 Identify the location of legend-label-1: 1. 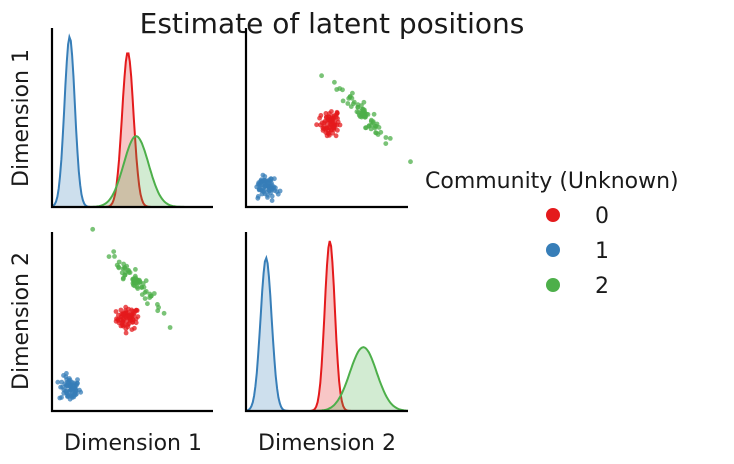
(602, 251).